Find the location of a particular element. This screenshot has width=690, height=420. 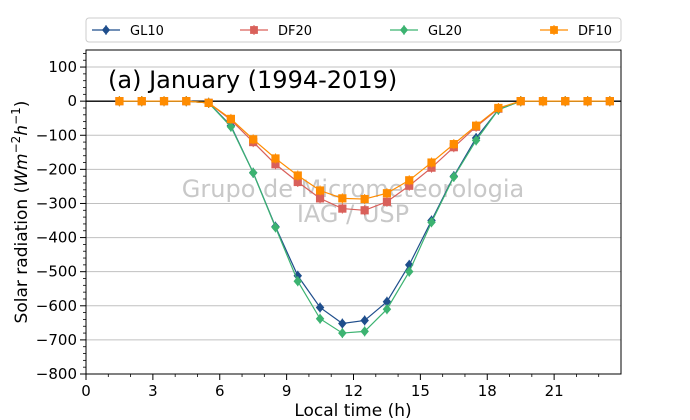

x-axis: 0 3 6 9 12 15 18 21 is located at coordinates (340, 387).